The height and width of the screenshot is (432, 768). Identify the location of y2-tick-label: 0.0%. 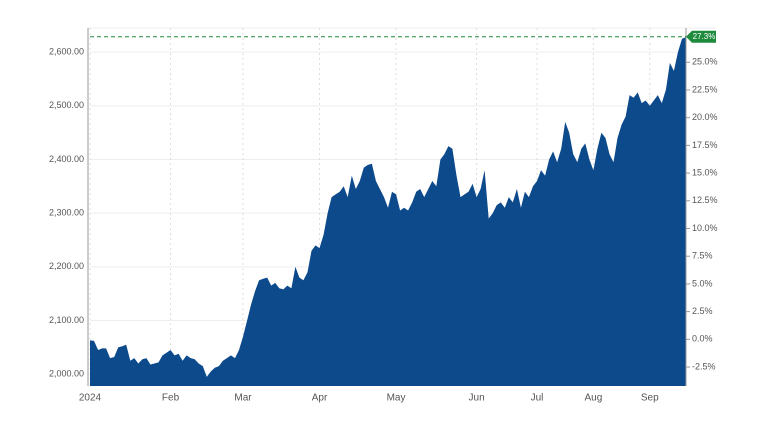
(702, 339).